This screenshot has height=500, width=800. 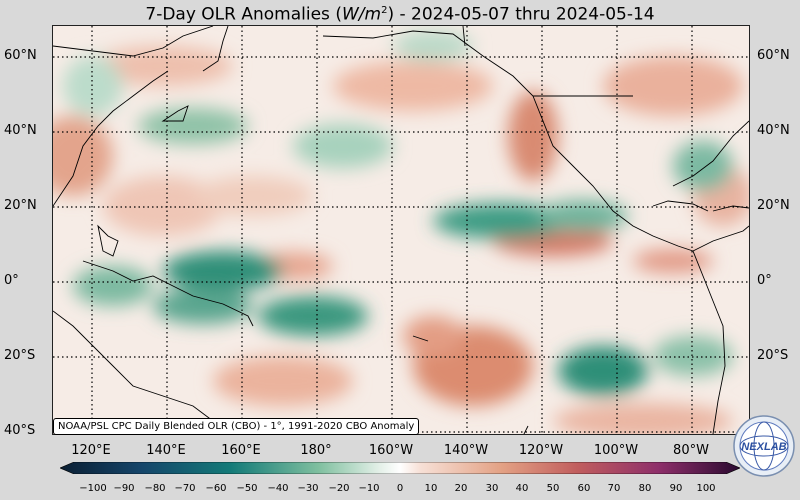 I want to click on logo-text: NEXLAB, so click(x=763, y=447).